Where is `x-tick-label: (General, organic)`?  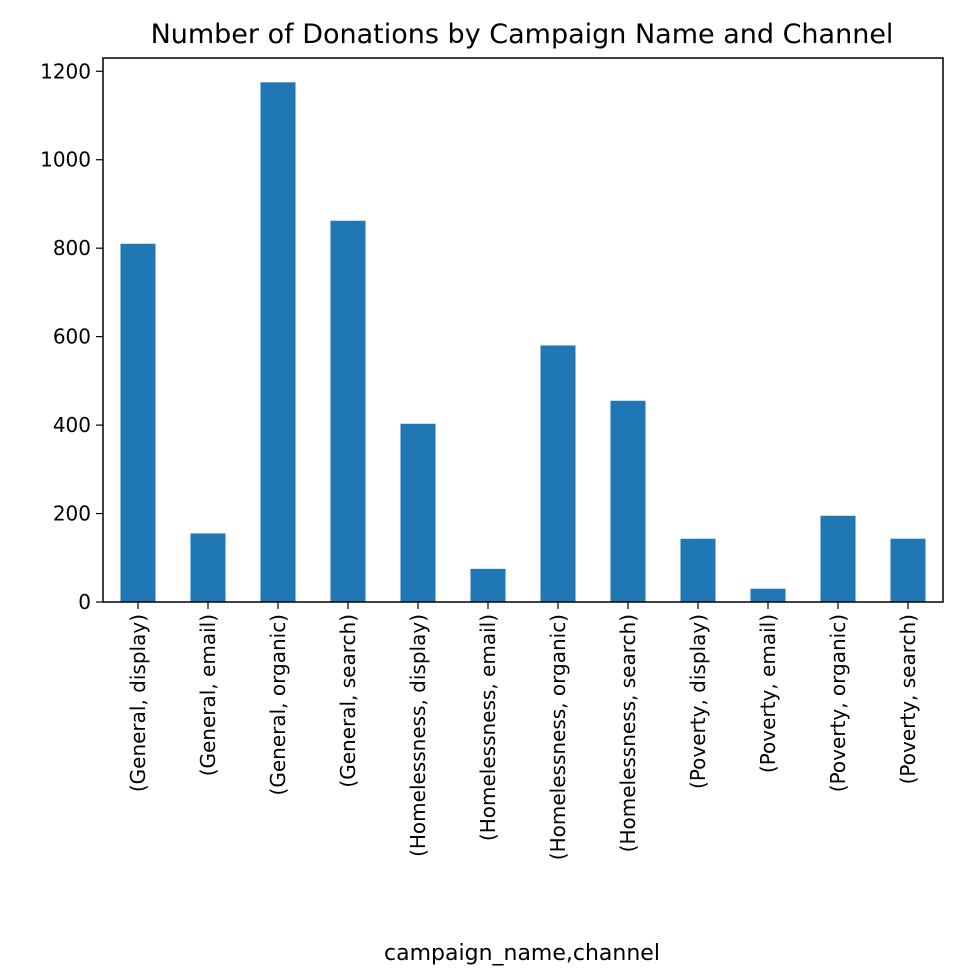
x-tick-label: (General, organic) is located at coordinates (278, 704).